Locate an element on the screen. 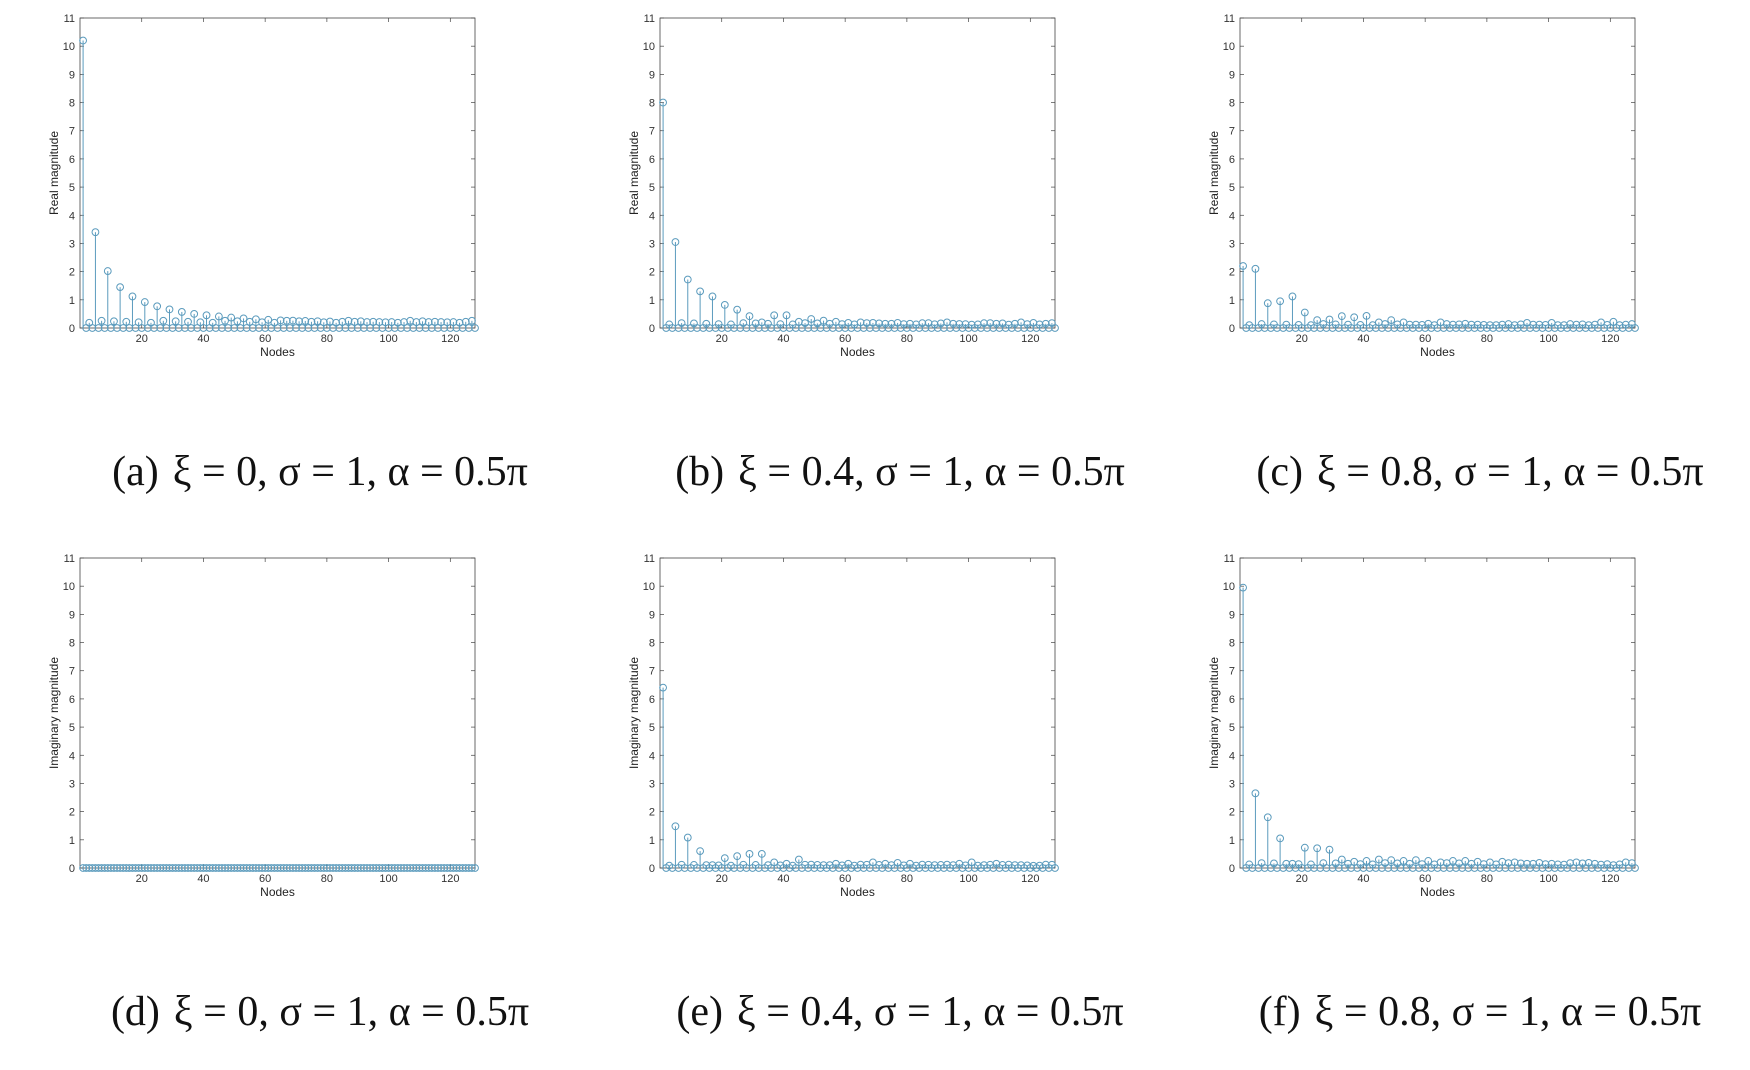 The height and width of the screenshot is (1070, 1750). caption-math: ξ = 0.4, σ = 1, α = 0.5π is located at coordinates (930, 1012).